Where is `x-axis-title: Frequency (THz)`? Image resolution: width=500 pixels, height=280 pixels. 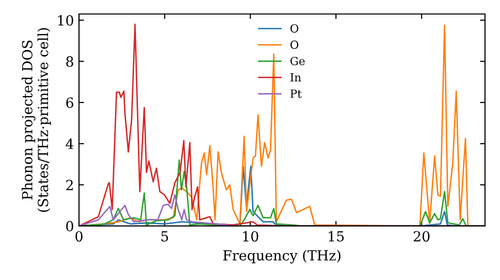 x-axis-title: Frequency (THz) is located at coordinates (281, 257).